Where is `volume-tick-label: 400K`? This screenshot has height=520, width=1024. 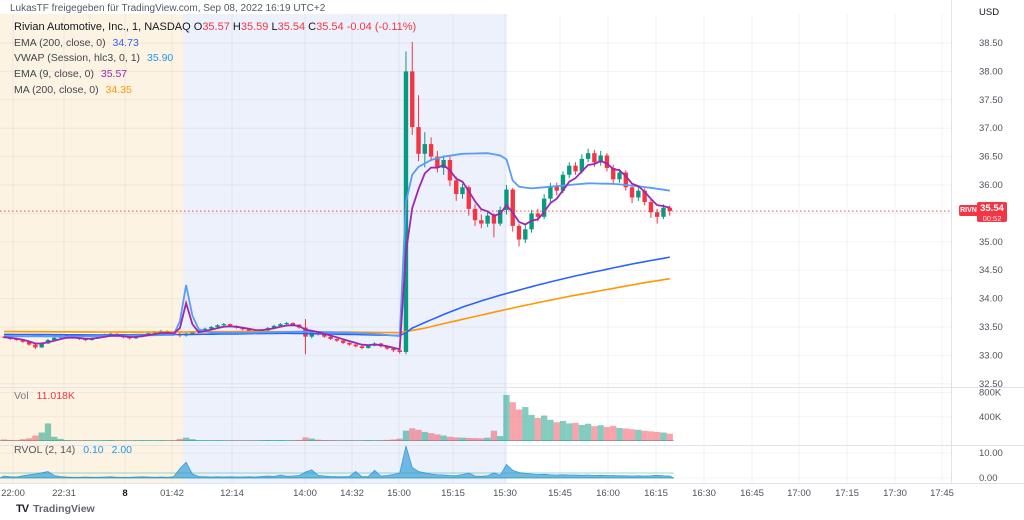 volume-tick-label: 400K is located at coordinates (990, 417).